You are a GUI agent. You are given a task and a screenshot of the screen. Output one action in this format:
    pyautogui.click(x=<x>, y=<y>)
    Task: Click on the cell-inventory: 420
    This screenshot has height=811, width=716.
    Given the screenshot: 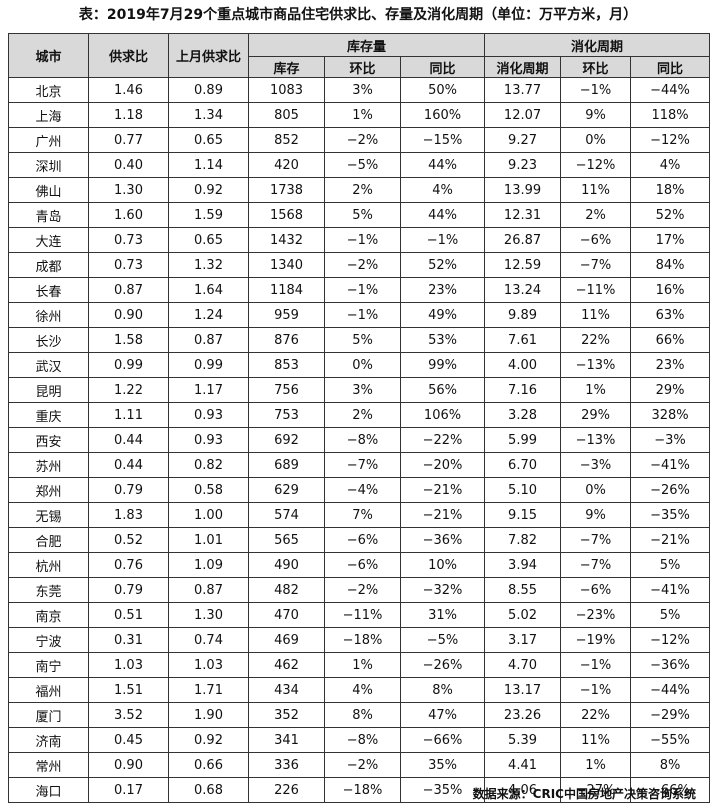 What is the action you would take?
    pyautogui.click(x=286, y=165)
    